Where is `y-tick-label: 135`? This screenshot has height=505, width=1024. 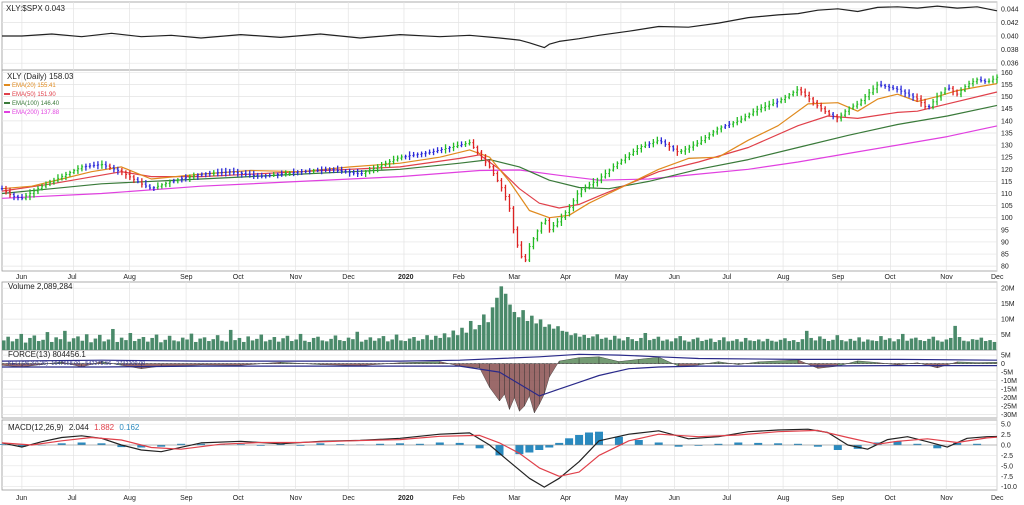
y-tick-label: 135 is located at coordinates (1007, 133).